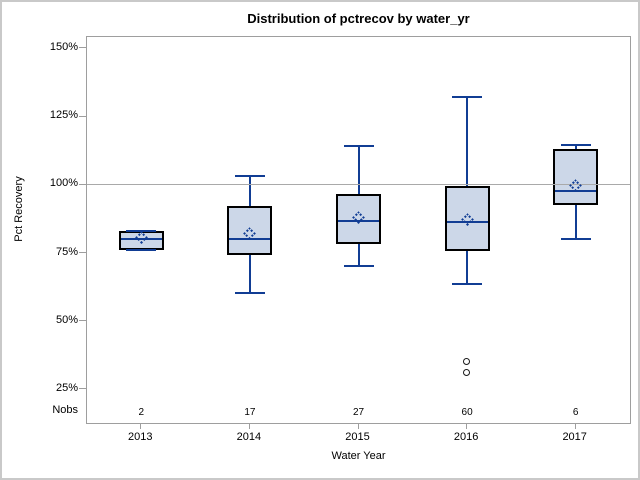  Describe the element at coordinates (358, 412) in the screenshot. I see `nobs-value: 27` at that location.